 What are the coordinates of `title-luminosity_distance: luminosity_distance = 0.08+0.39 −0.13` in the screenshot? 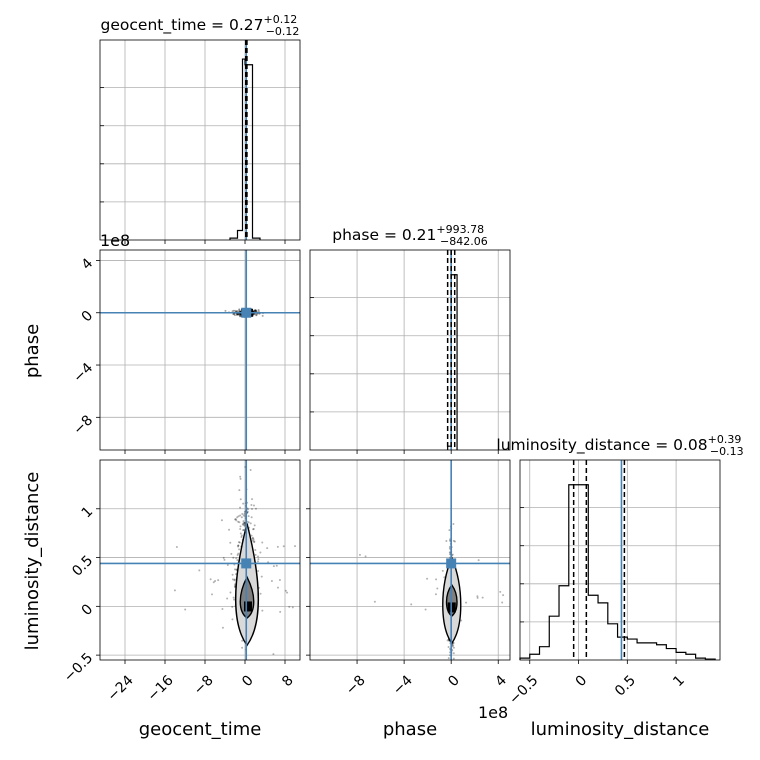 It's located at (619, 445).